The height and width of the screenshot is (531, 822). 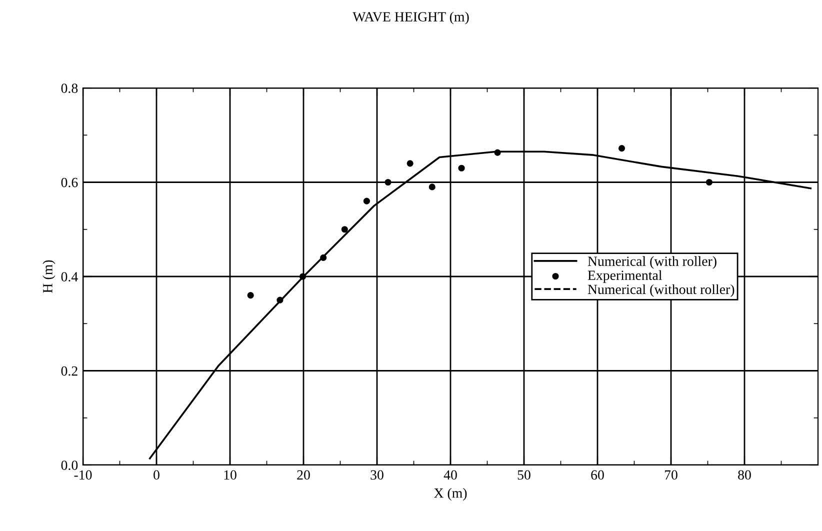 What do you see at coordinates (69, 89) in the screenshot?
I see `y-tick-label: 0.8` at bounding box center [69, 89].